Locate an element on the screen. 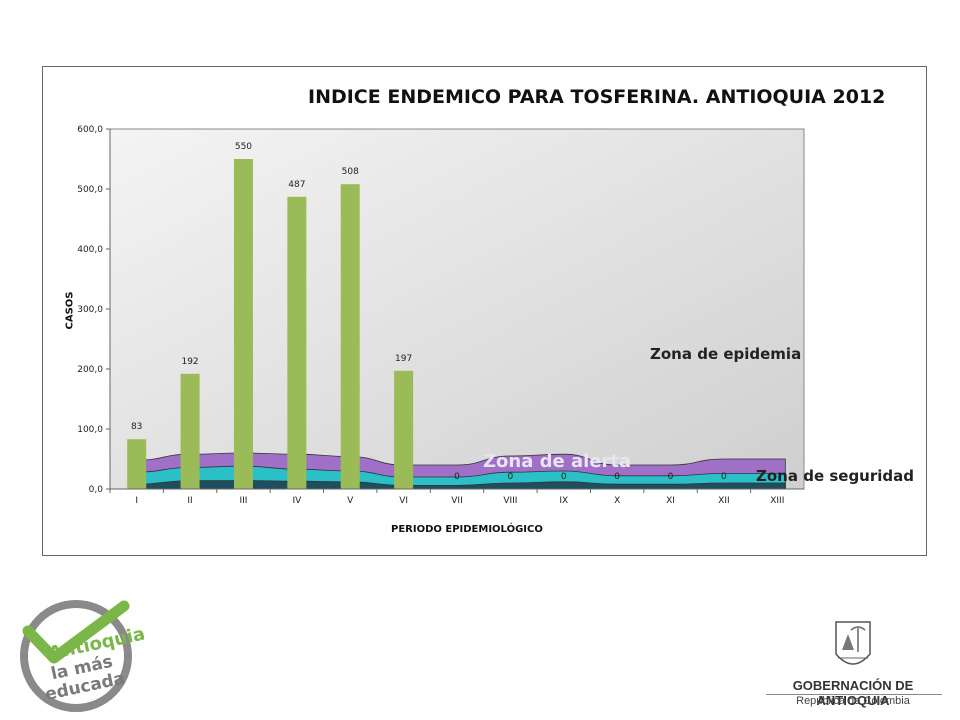 This screenshot has width=960, height=720. bar-data-label: 550 is located at coordinates (243, 147).